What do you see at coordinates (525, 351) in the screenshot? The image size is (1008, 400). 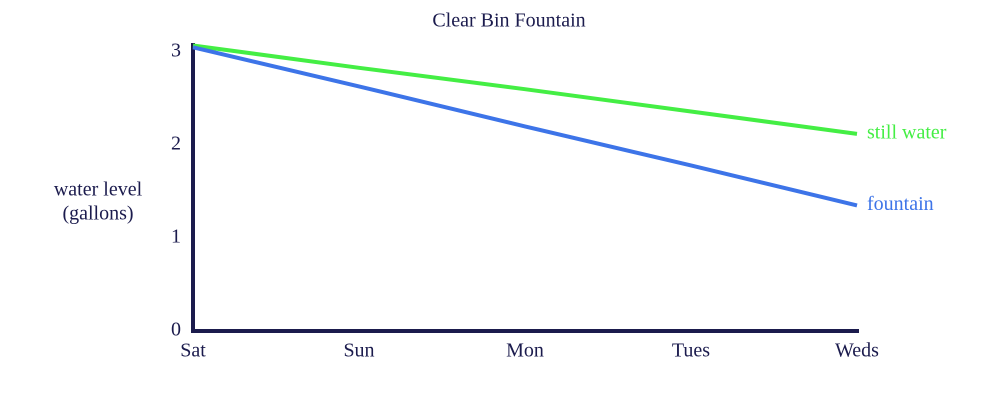 I see `x-tick-label: Mon` at bounding box center [525, 351].